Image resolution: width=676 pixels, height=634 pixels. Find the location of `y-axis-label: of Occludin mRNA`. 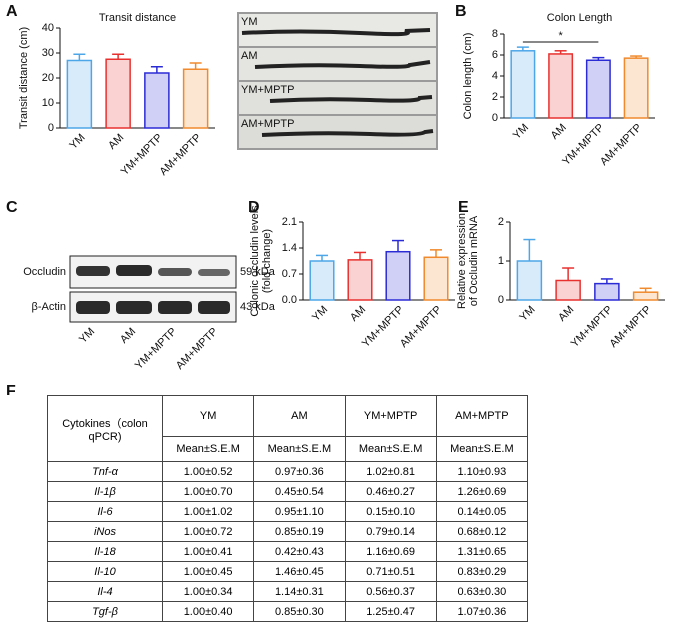

y-axis-label: of Occludin mRNA is located at coordinates (474, 260).